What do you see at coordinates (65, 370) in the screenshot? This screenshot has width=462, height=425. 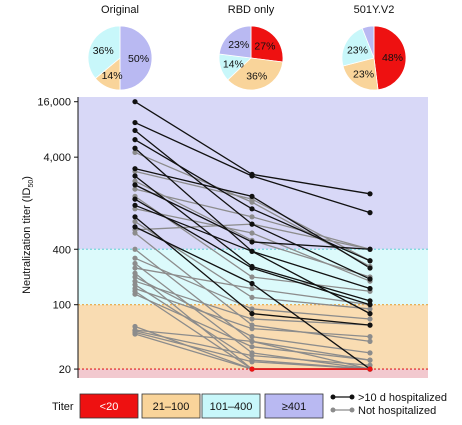 I see `y-tick-label-20: 20` at bounding box center [65, 370].